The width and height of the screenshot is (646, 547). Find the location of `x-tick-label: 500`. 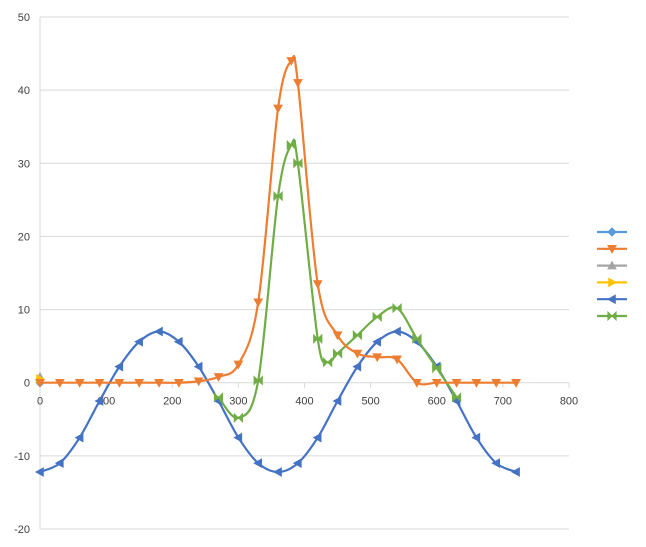

x-tick-label: 500 is located at coordinates (370, 402).